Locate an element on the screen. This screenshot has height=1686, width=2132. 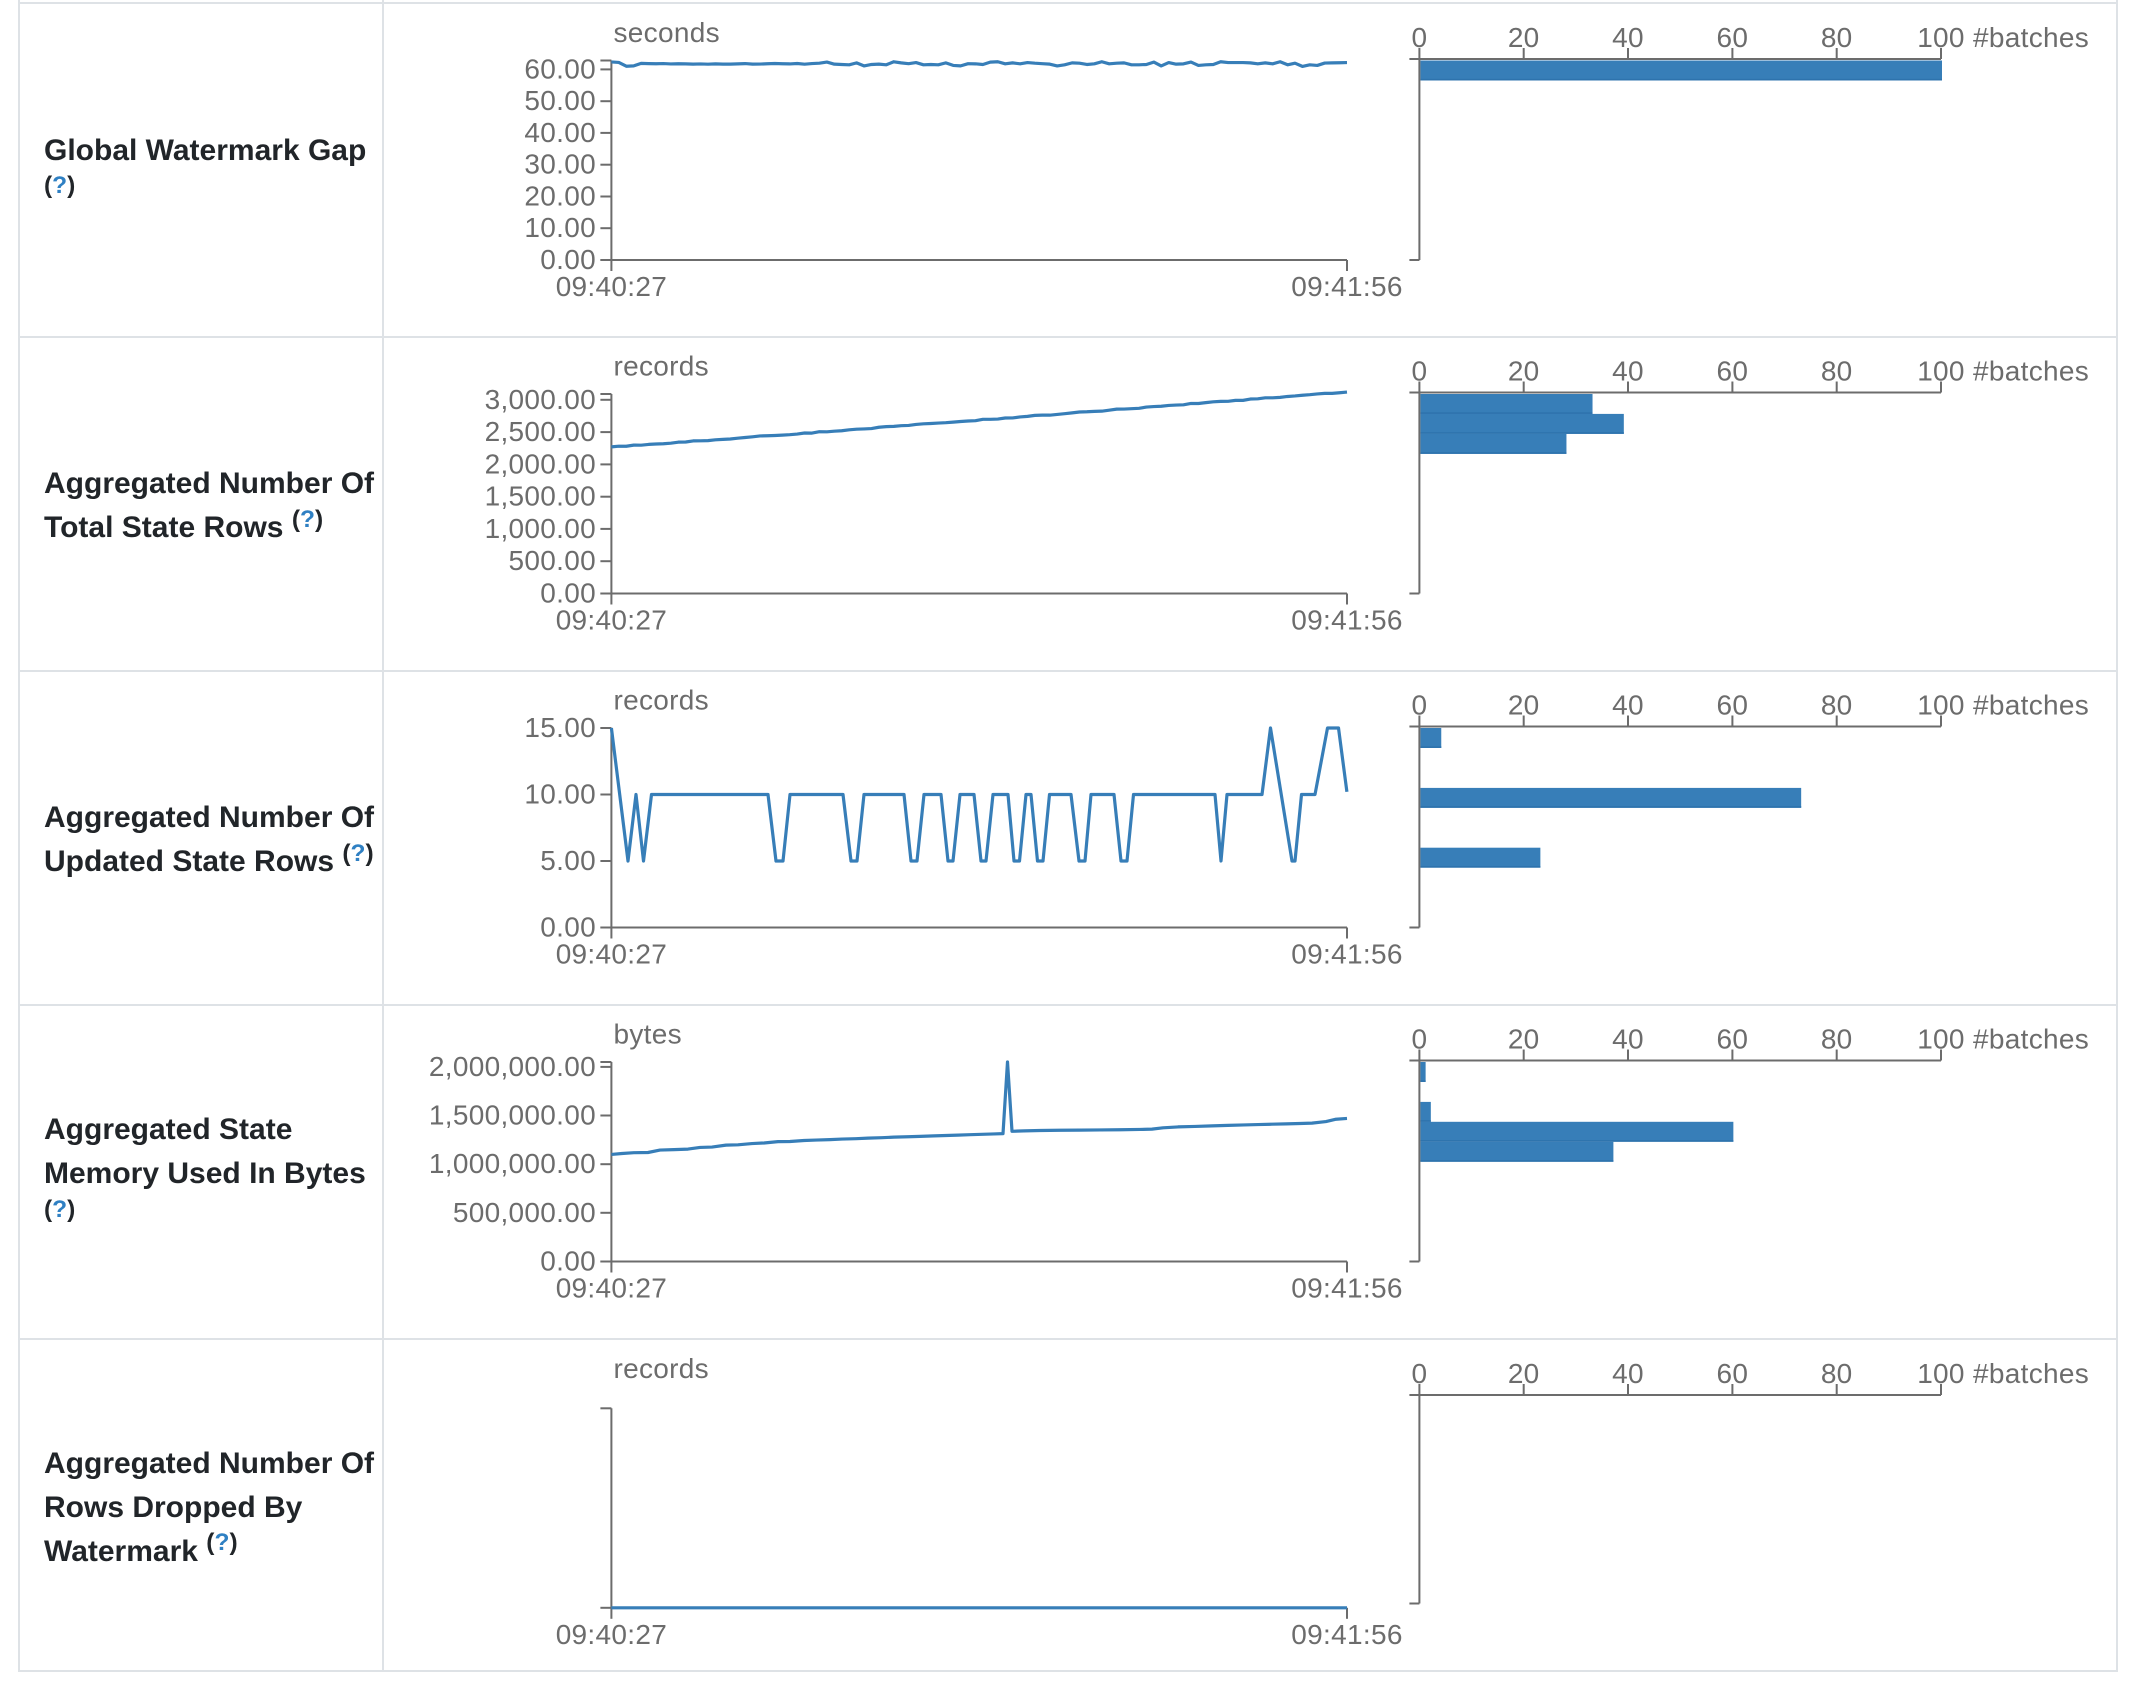
svg-text: 3,000.00 is located at coordinates (540, 399).